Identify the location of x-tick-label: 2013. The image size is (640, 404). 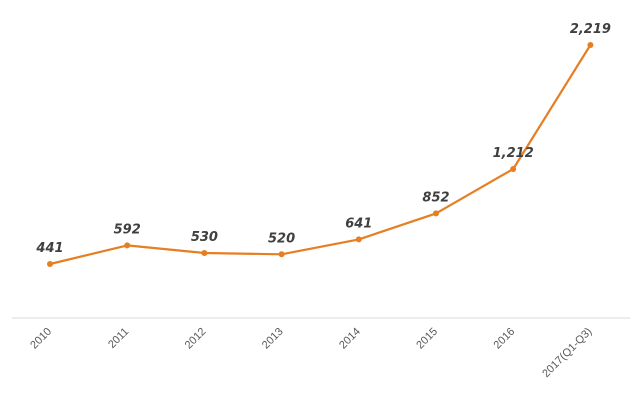
(273, 339).